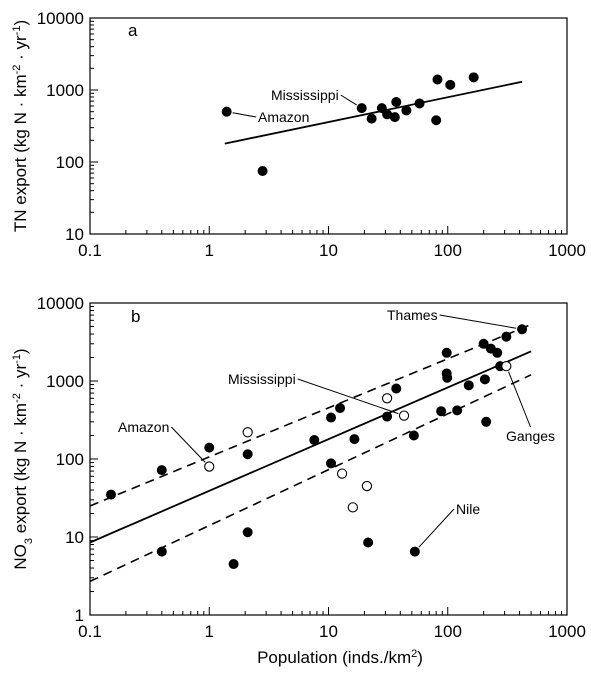 Image resolution: width=591 pixels, height=676 pixels. I want to click on x-tick-label: 0.1, so click(90, 250).